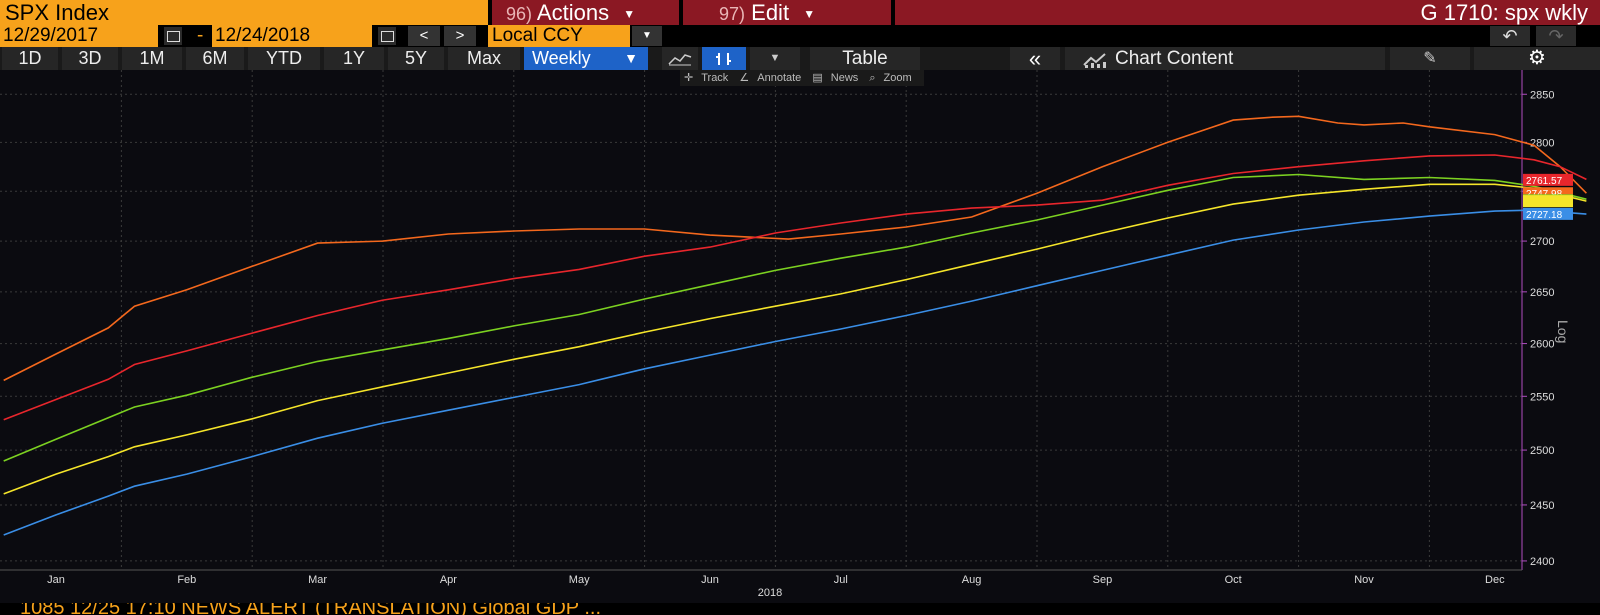 Image resolution: width=1600 pixels, height=615 pixels. I want to click on pencil-icon: ∠, so click(744, 78).